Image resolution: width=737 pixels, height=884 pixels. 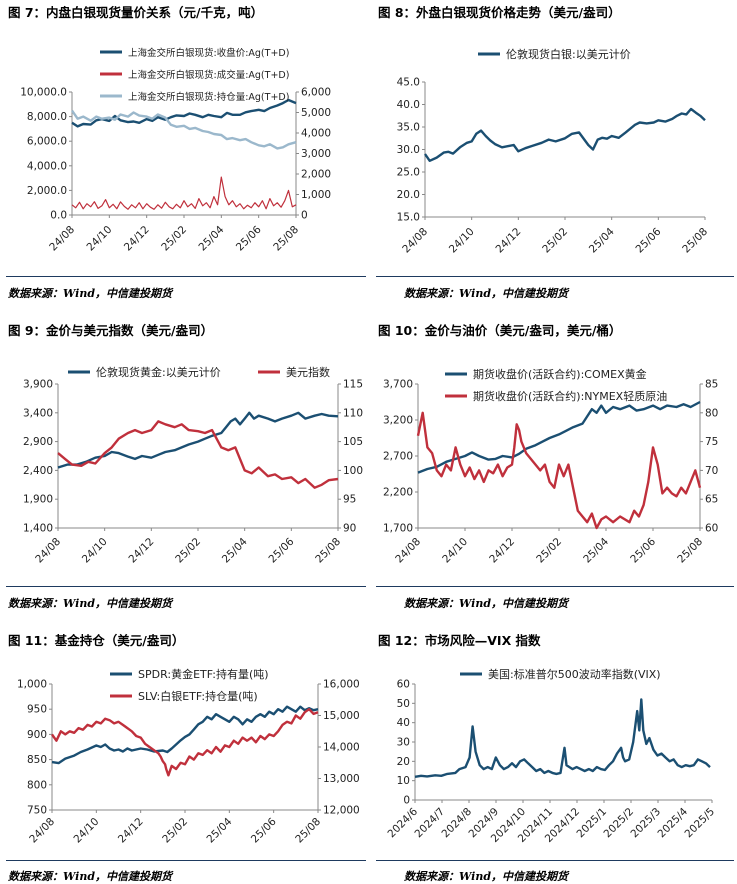 What do you see at coordinates (711, 529) in the screenshot?
I see `y-tick-label-right: 60` at bounding box center [711, 529].